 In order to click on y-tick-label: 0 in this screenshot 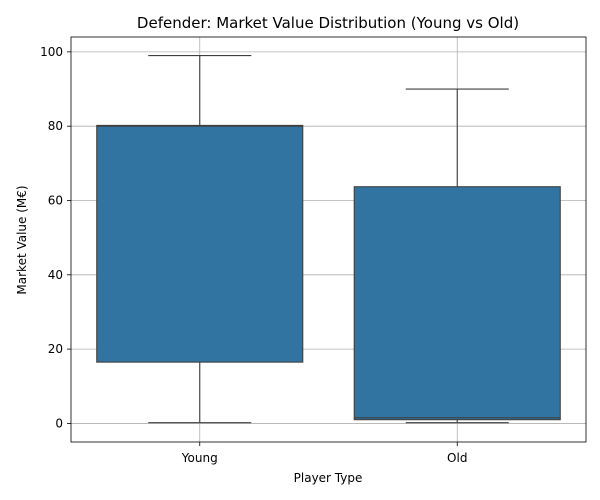, I will do `click(59, 423)`.